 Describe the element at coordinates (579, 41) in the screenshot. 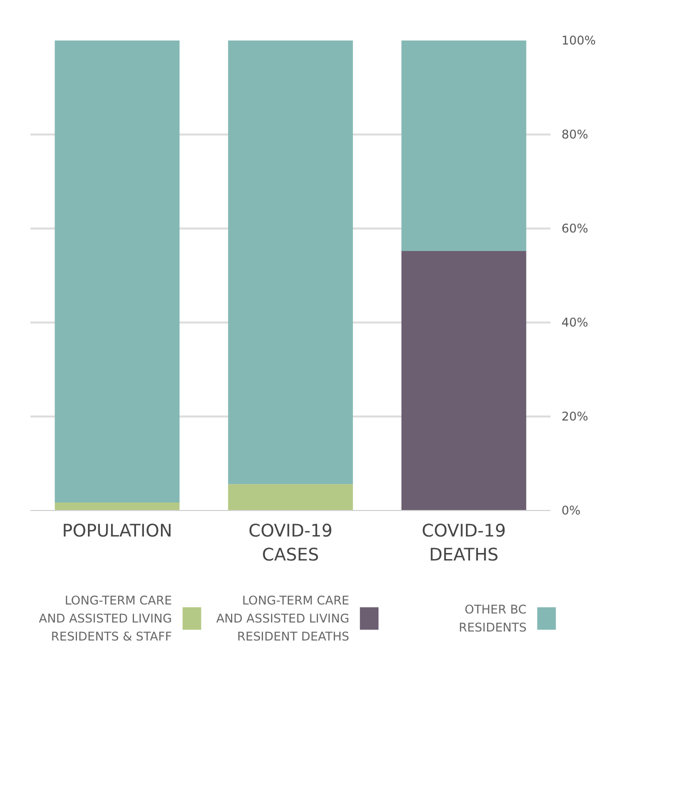

I see `y-tick-label: 100%` at that location.